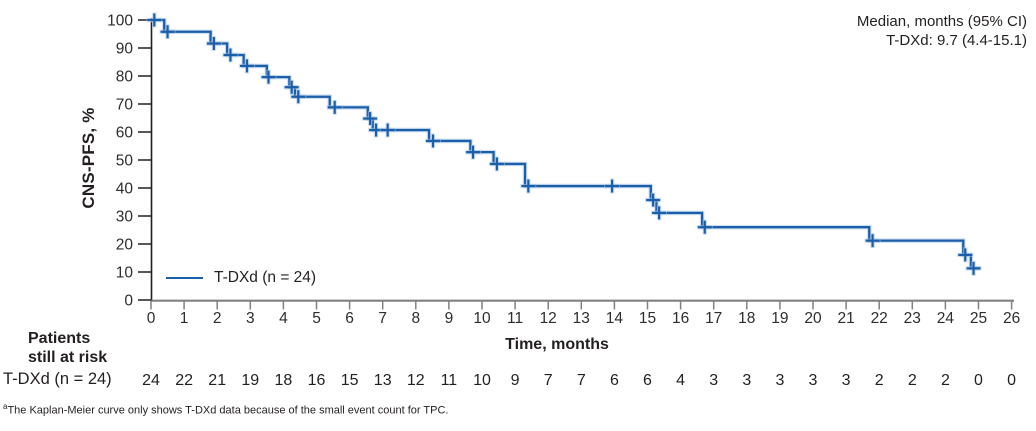  What do you see at coordinates (941, 21) in the screenshot?
I see `median-annotation-line1: Median, months (95% CI)` at bounding box center [941, 21].